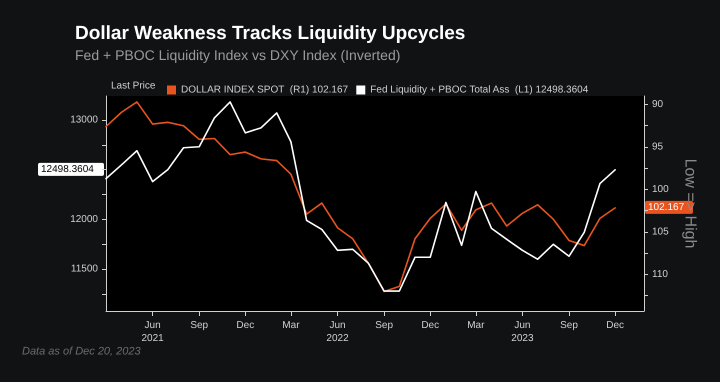  Describe the element at coordinates (658, 104) in the screenshot. I see `y2-tick-label: 90` at that location.